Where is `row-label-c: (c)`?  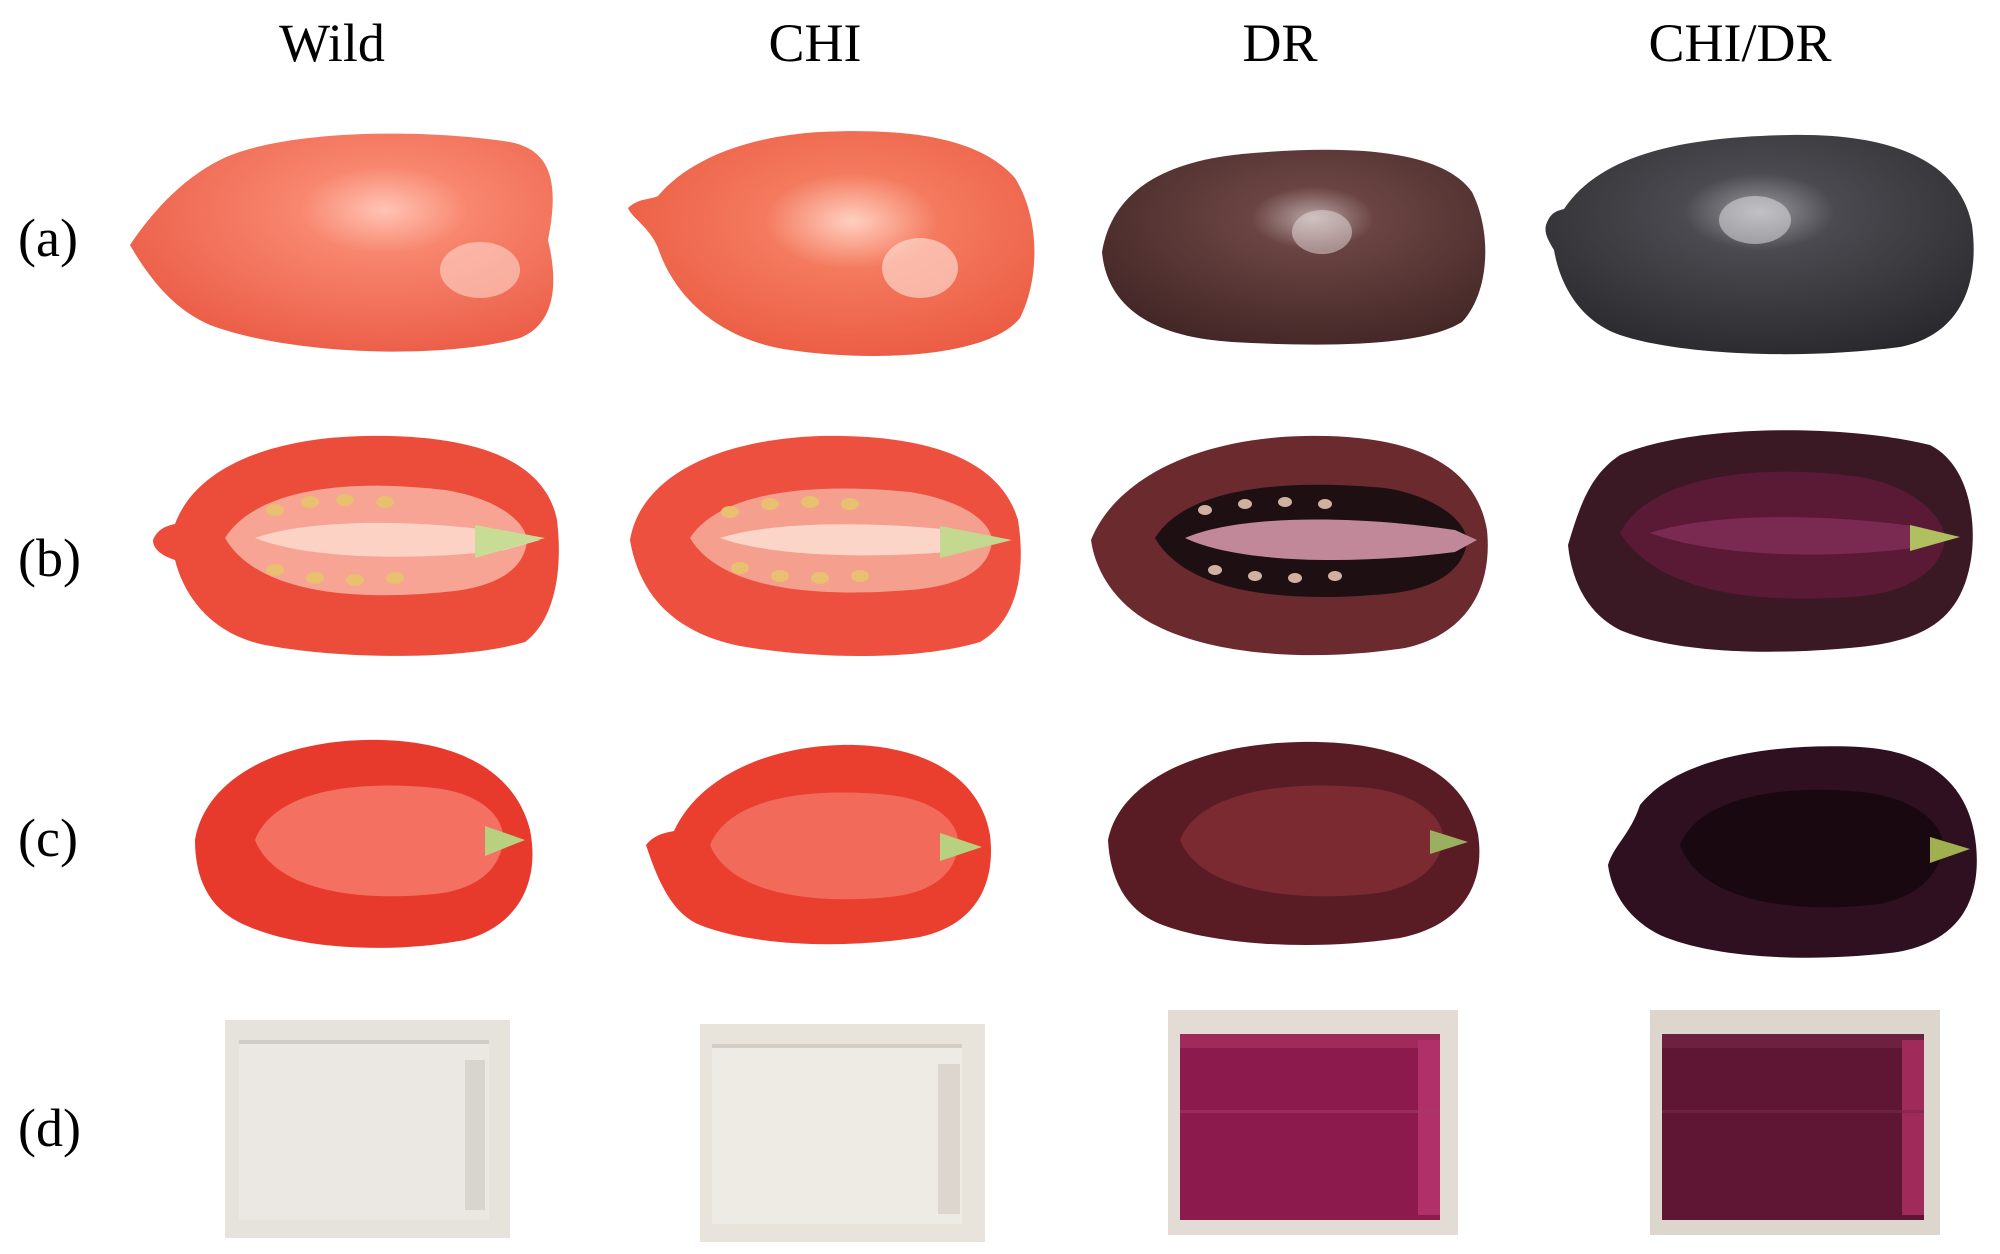 row-label-c: (c) is located at coordinates (48, 838).